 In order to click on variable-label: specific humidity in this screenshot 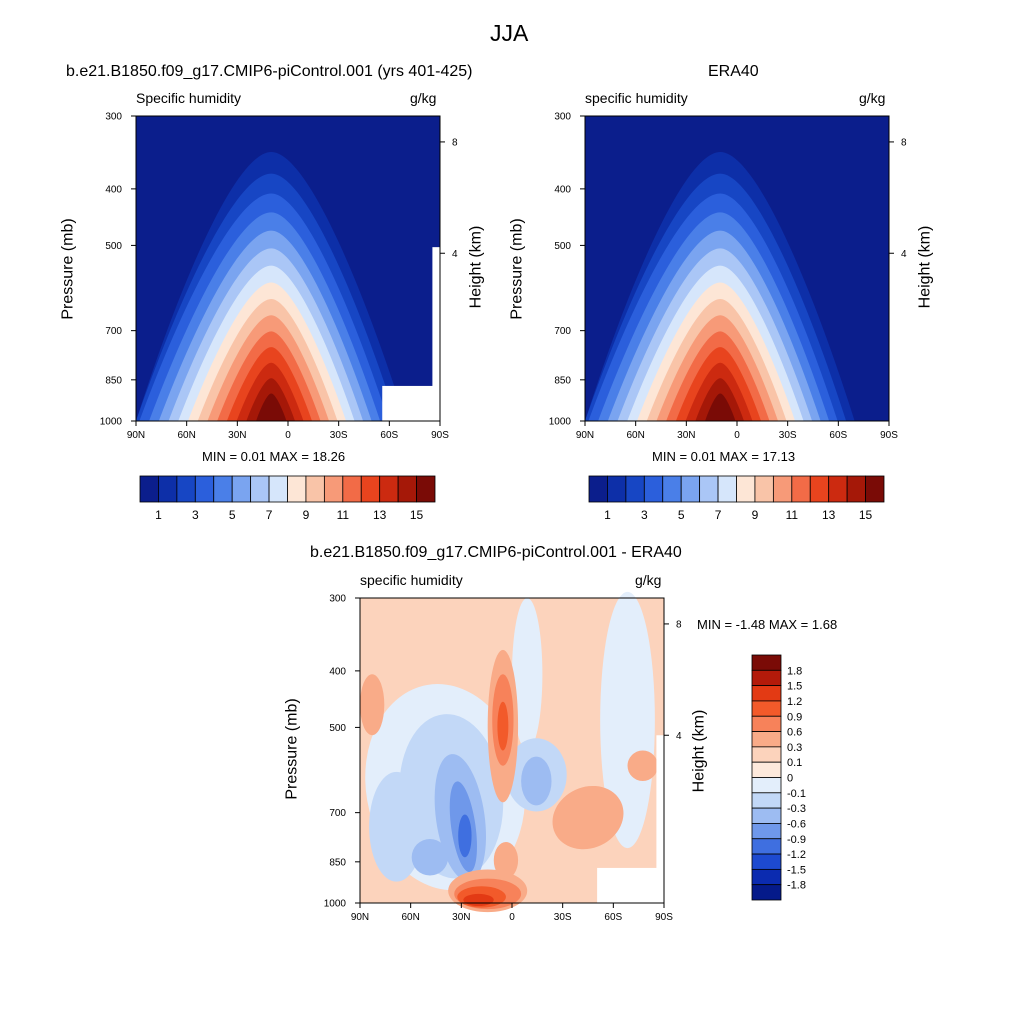, I will do `click(411, 580)`.